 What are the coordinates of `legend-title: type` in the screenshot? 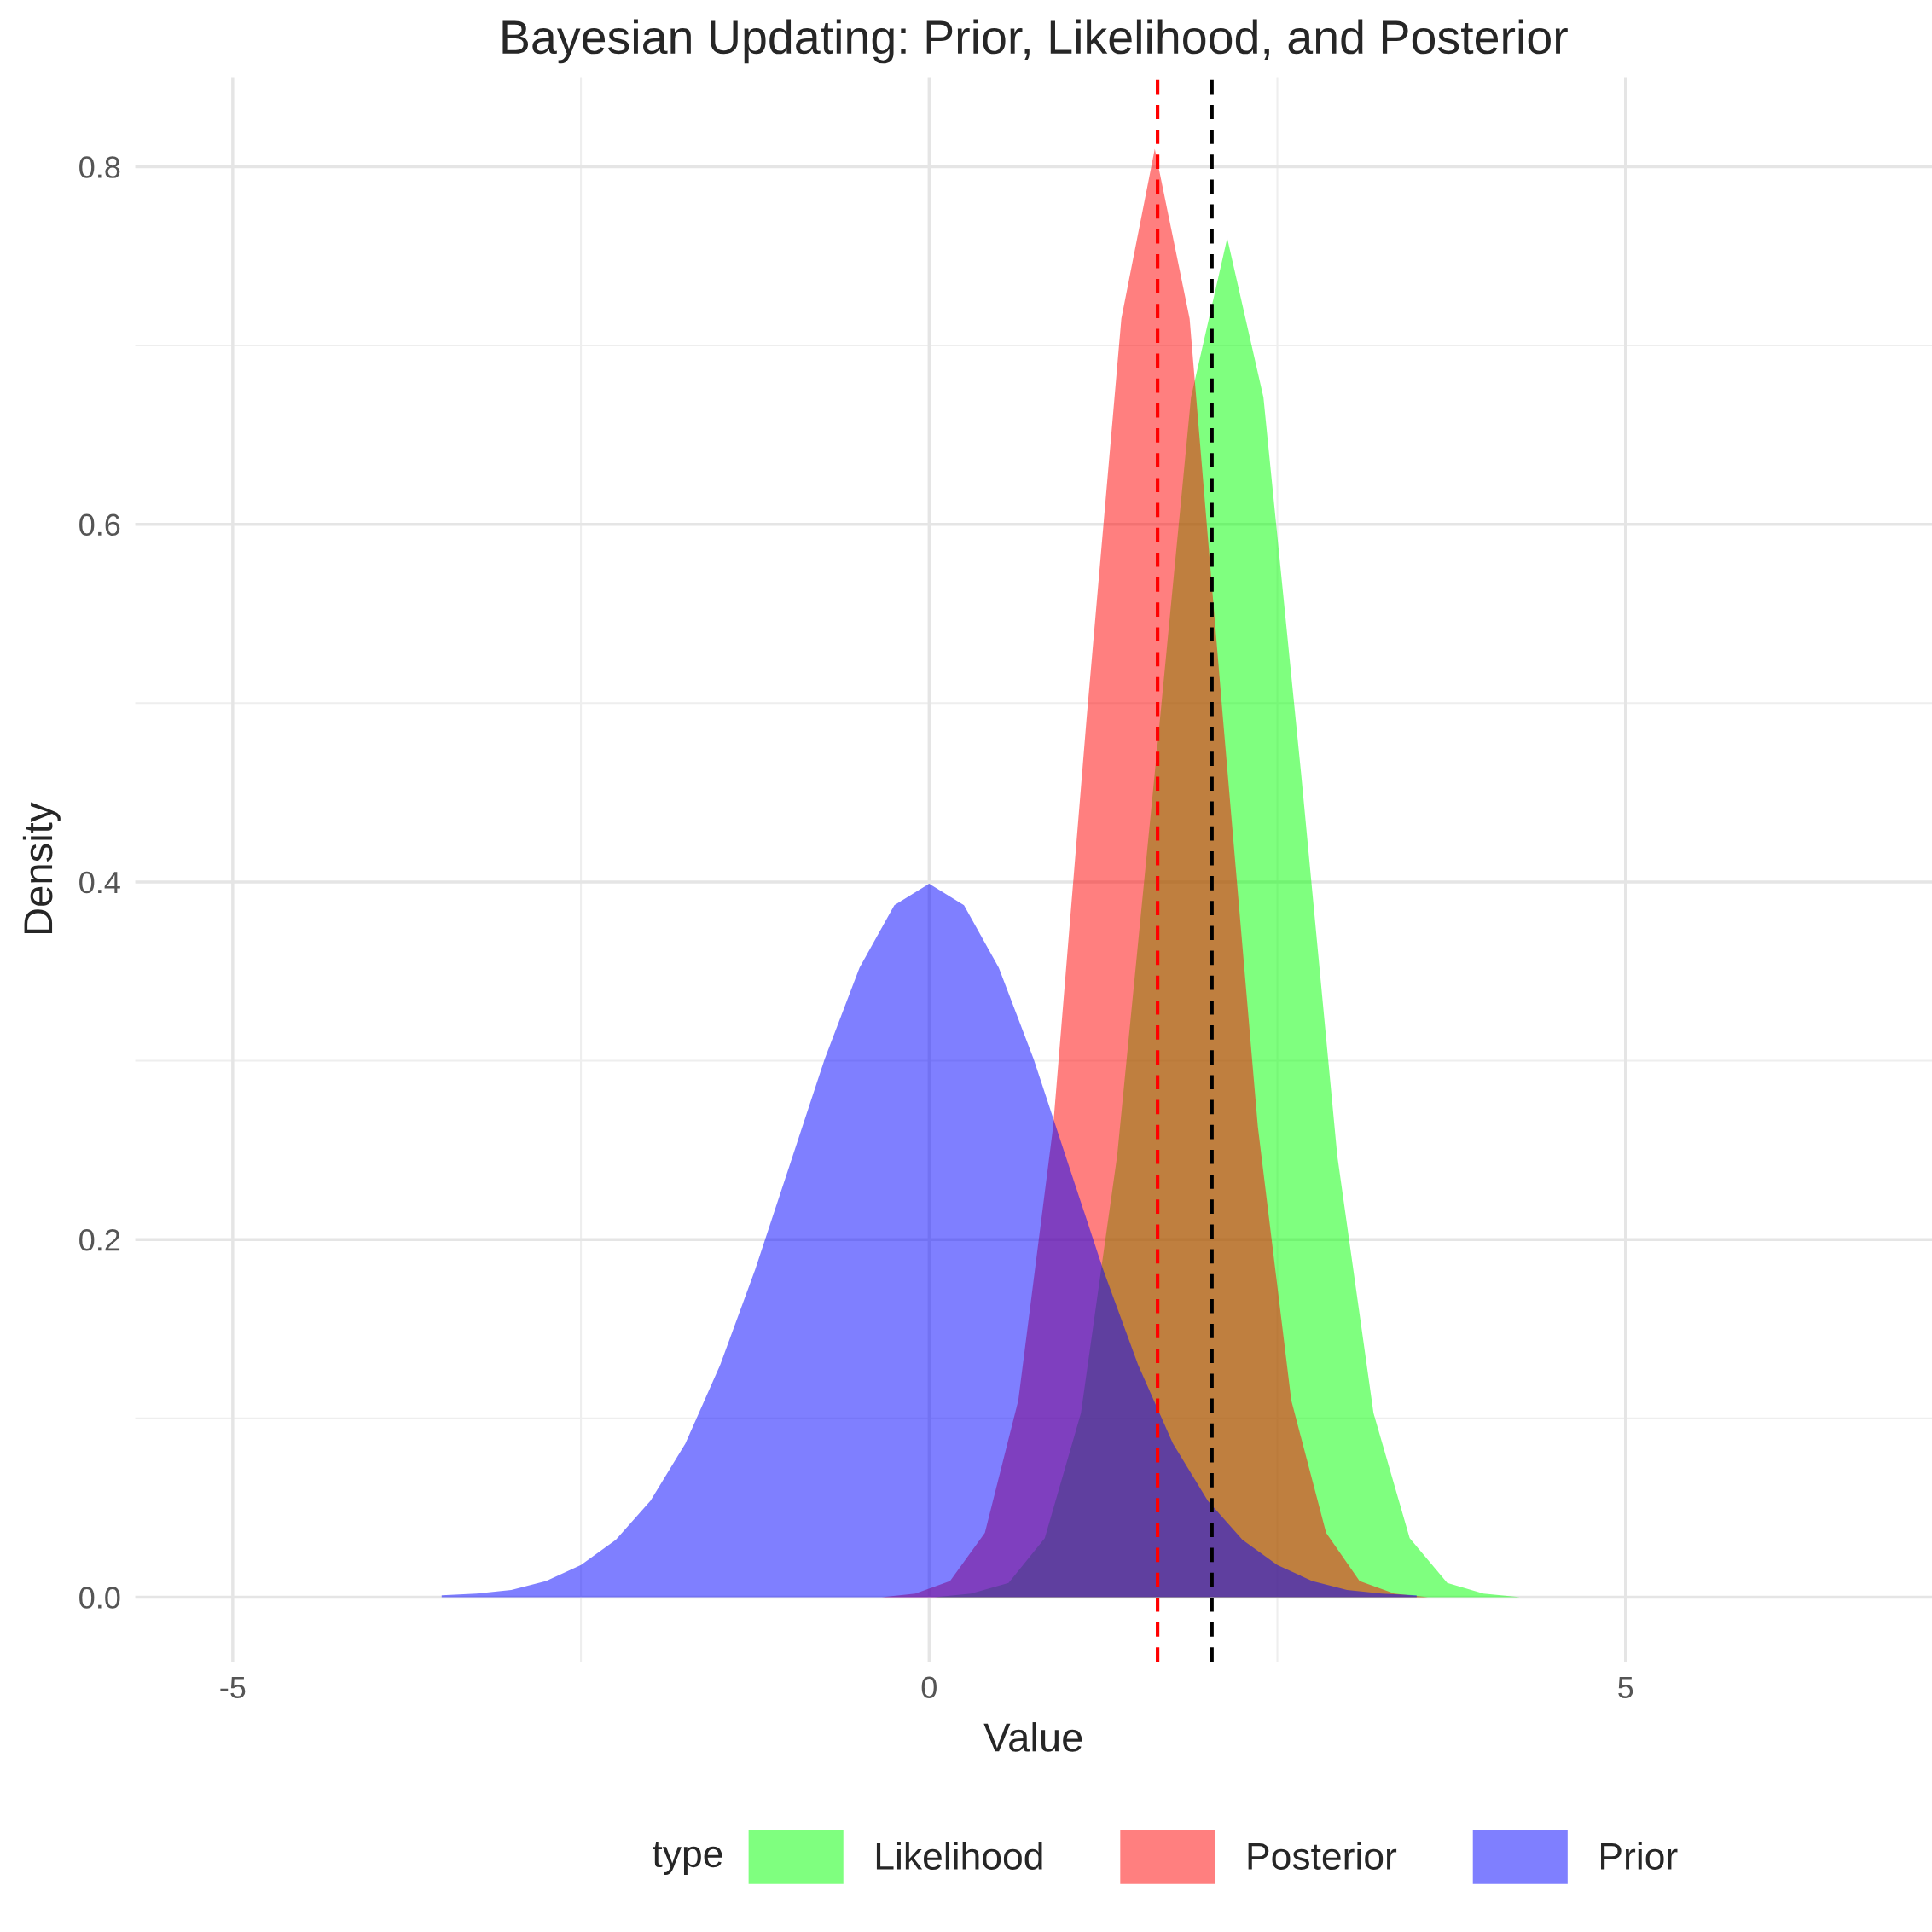 It's located at (687, 1858).